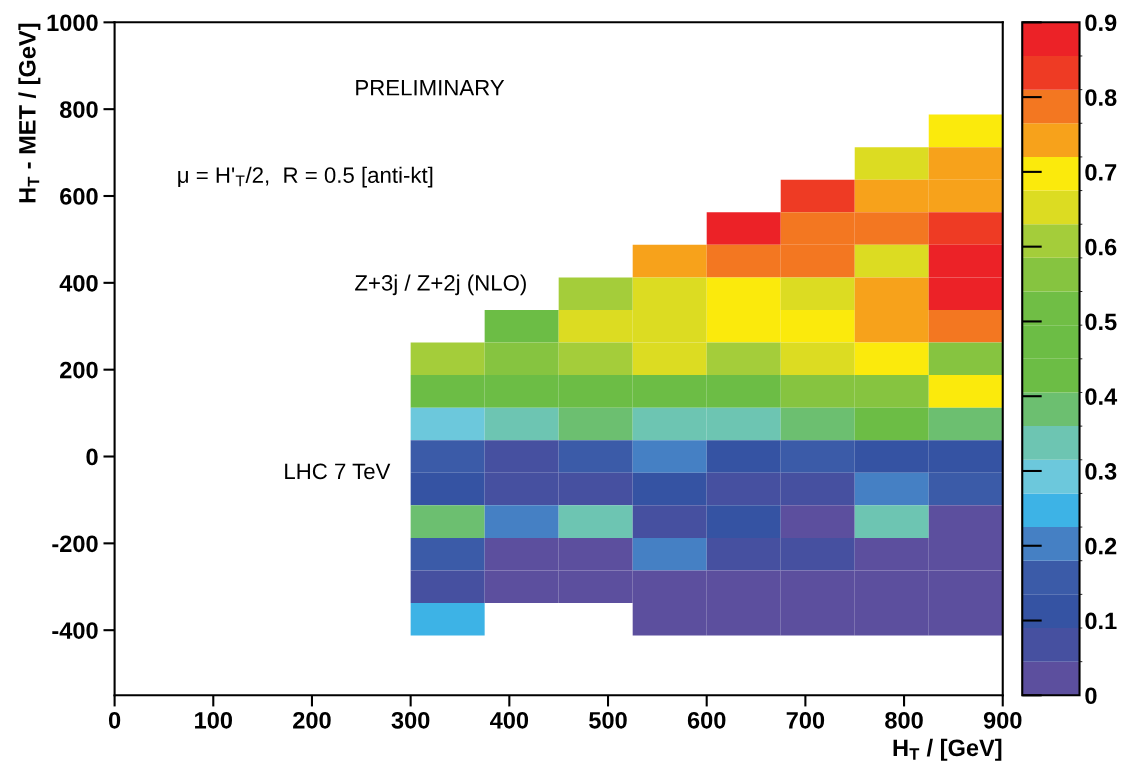 The image size is (1146, 770). I want to click on y-tick-label: 400, so click(78, 283).